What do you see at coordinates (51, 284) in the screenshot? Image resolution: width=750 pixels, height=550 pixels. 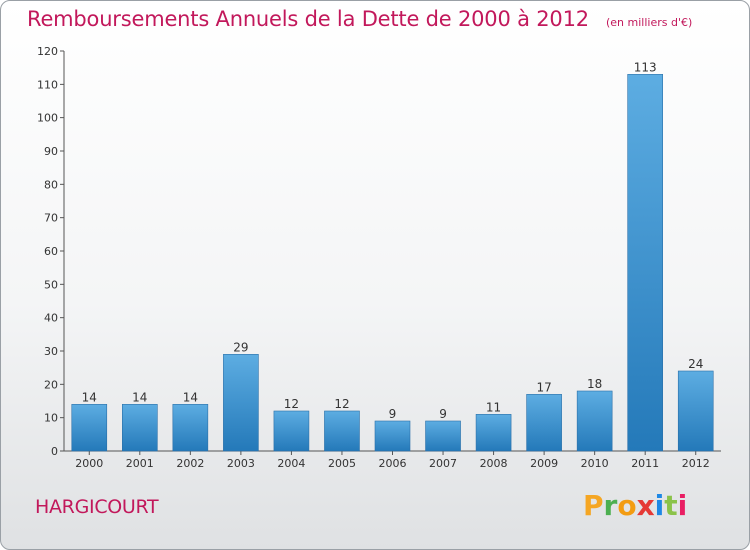 I see `y-tick-label: 50` at bounding box center [51, 284].